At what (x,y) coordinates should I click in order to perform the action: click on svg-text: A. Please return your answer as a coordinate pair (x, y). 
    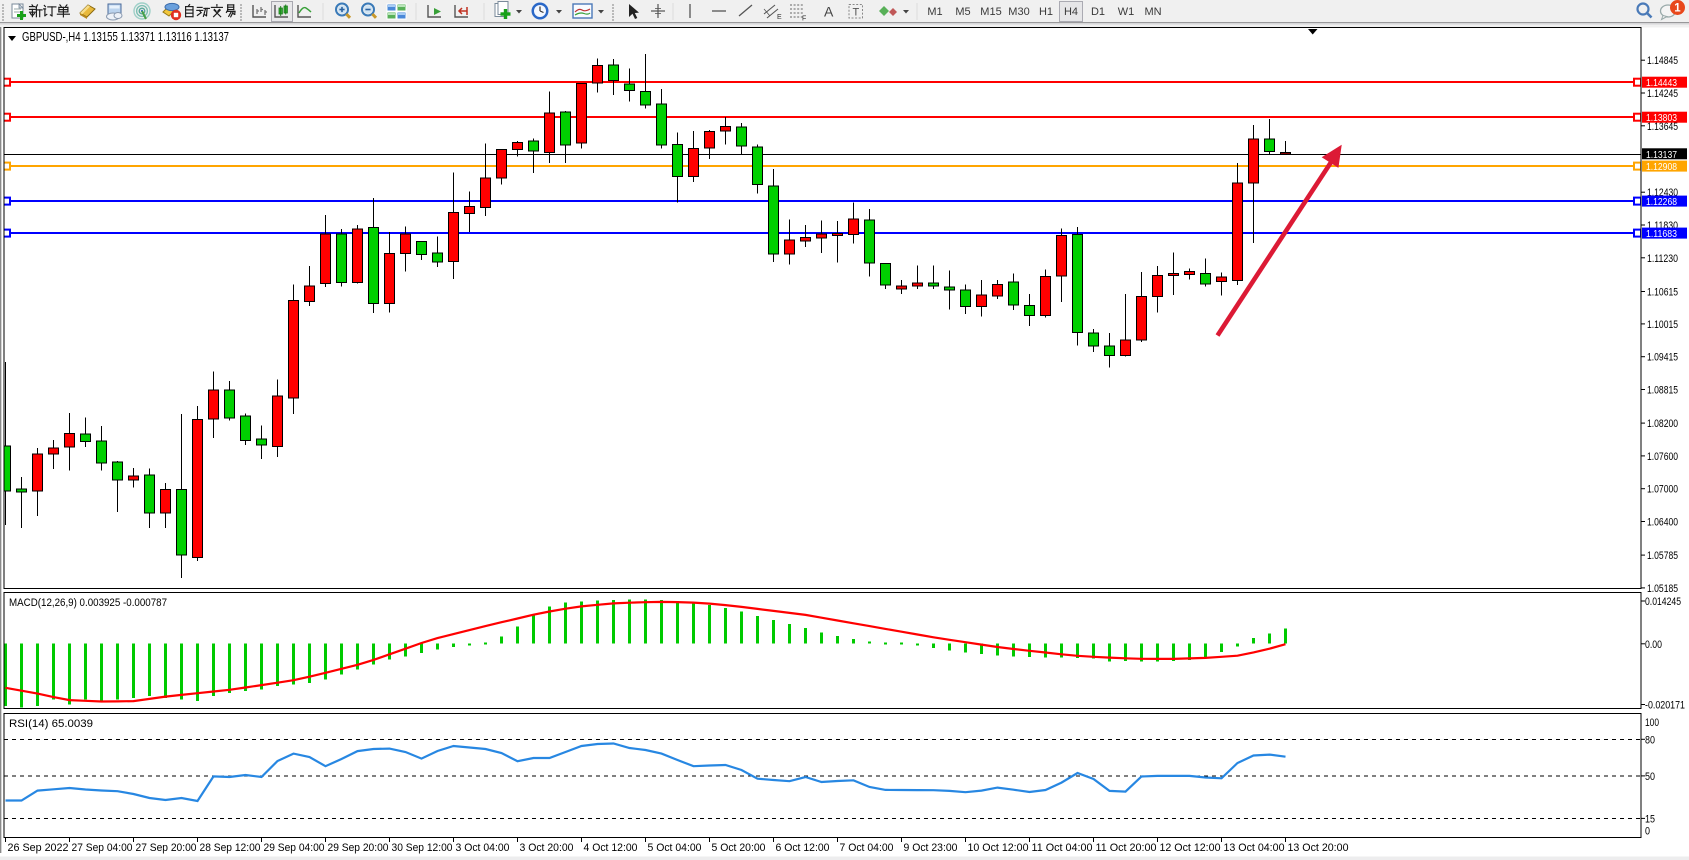
    Looking at the image, I should click on (829, 12).